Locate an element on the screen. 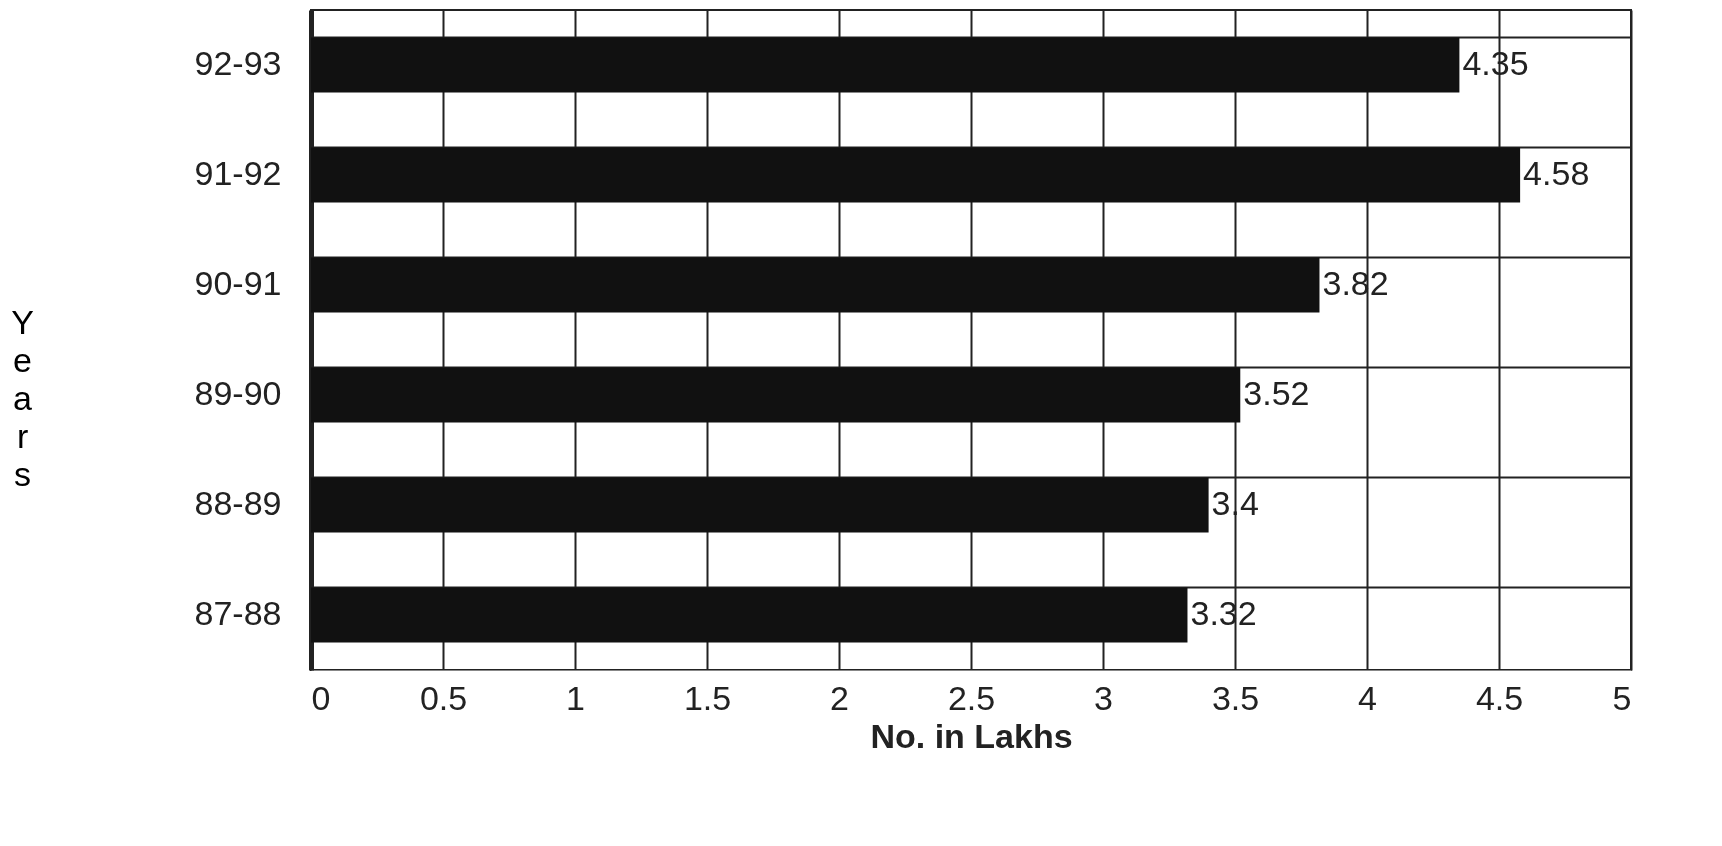 The width and height of the screenshot is (1722, 846). data-label: 4.58 is located at coordinates (1556, 173).